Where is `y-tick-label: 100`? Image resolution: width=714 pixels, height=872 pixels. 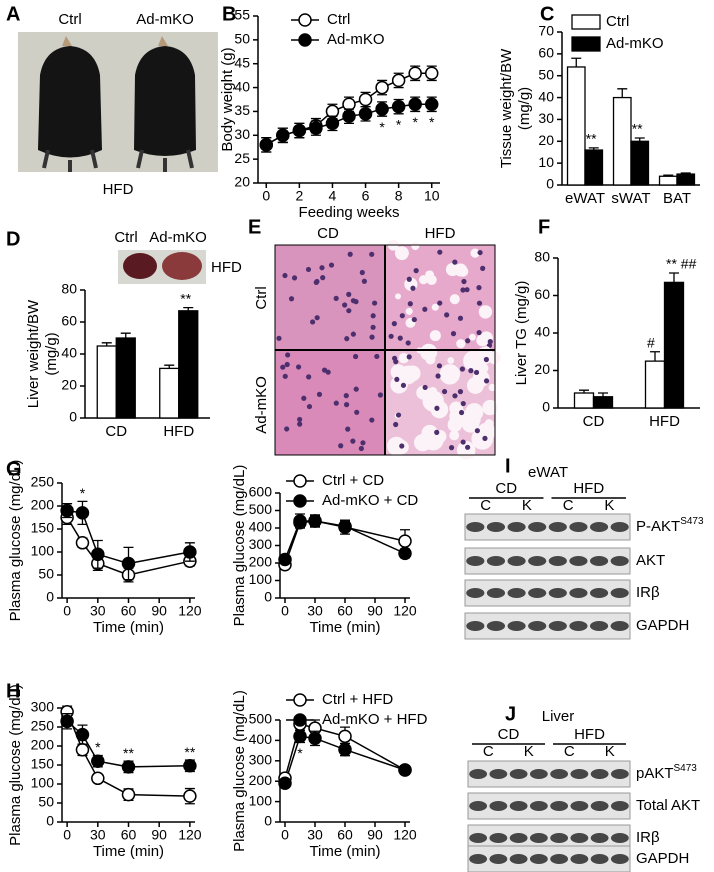 y-tick-label: 100 is located at coordinates (261, 579).